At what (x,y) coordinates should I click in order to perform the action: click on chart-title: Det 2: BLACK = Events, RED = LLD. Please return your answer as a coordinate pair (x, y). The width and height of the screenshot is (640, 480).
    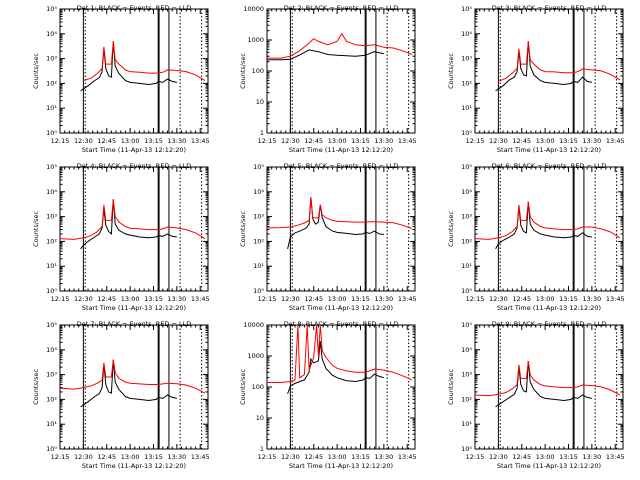
    Looking at the image, I should click on (341, 8).